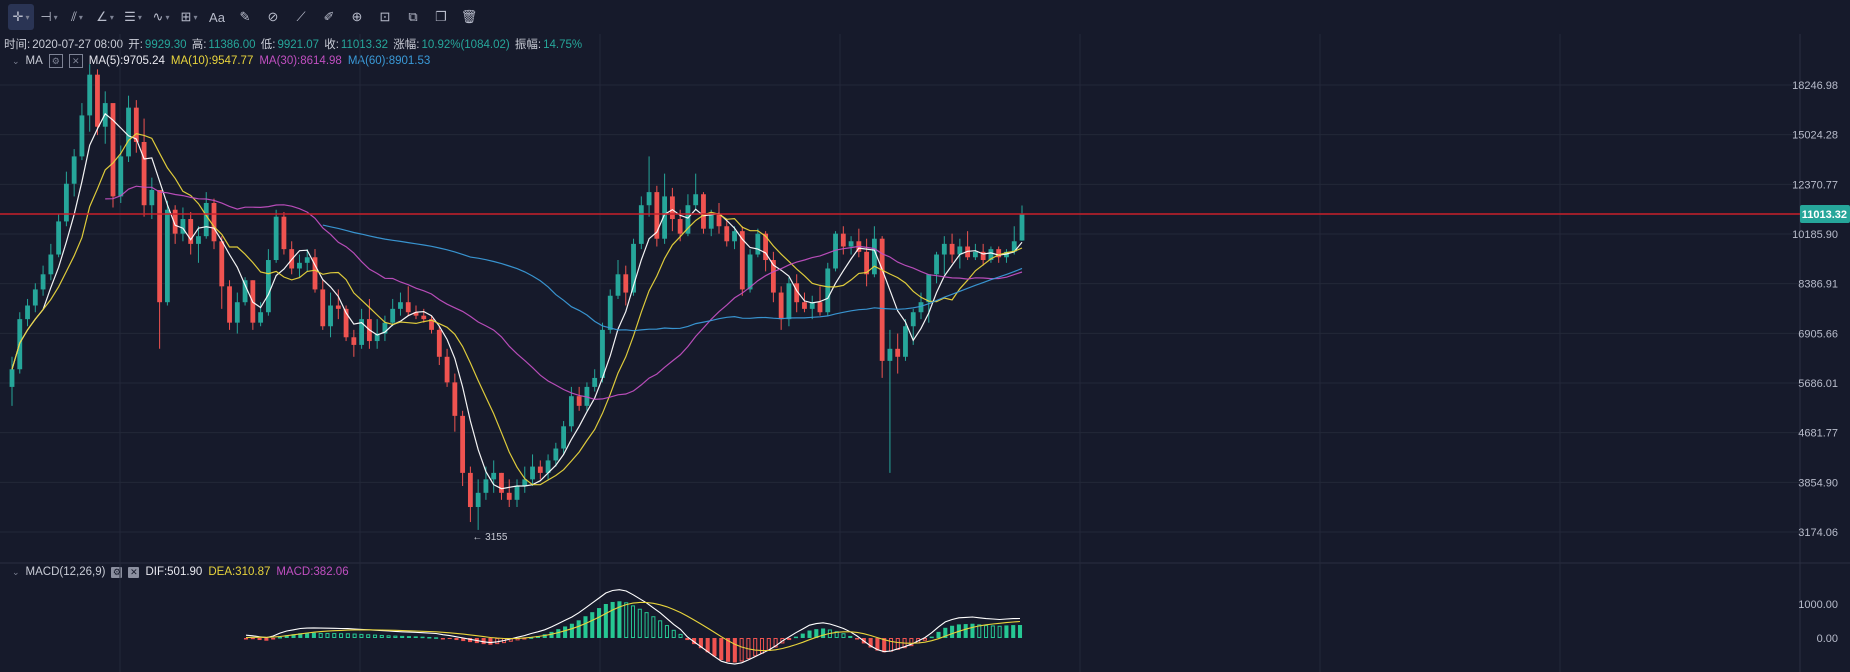  I want to click on angle-tool-button: ∠ ▾, so click(105, 17).